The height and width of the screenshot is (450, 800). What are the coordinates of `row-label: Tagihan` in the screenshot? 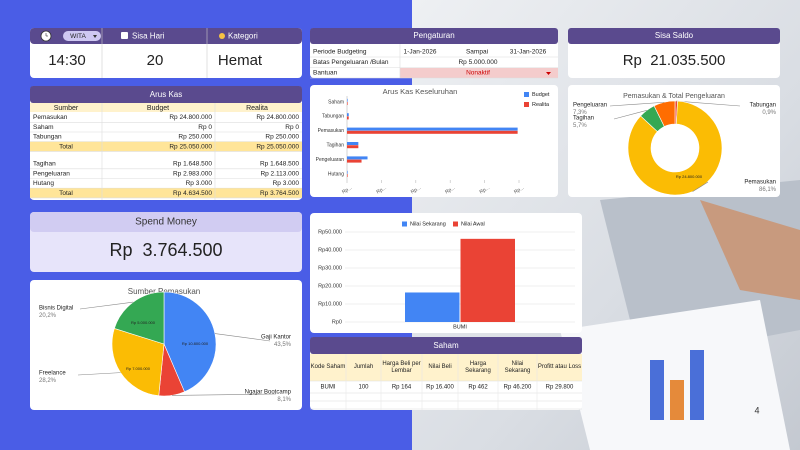 It's located at (44, 164).